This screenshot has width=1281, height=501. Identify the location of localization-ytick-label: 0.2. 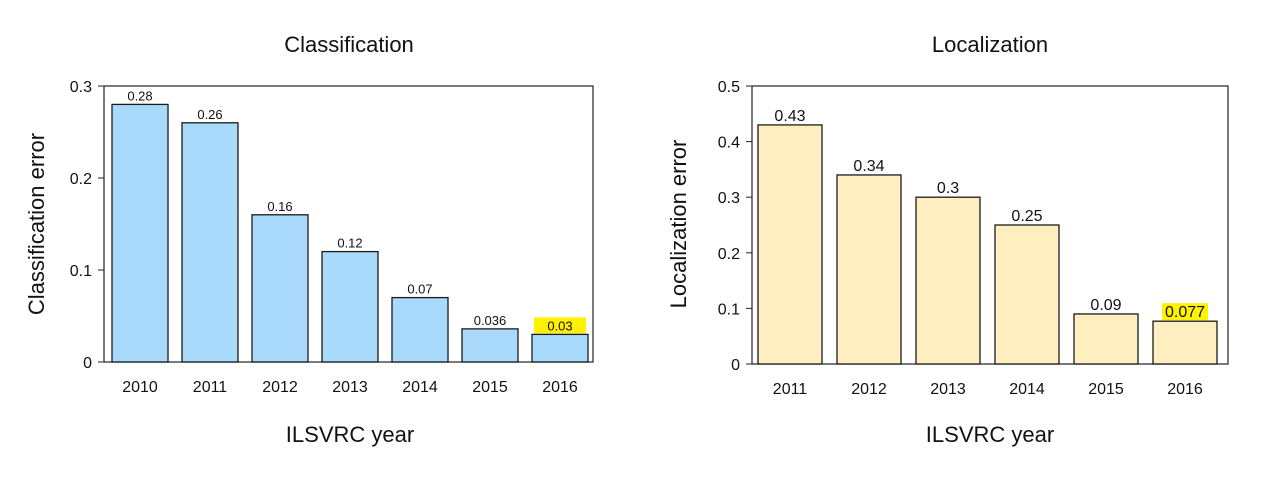
(729, 254).